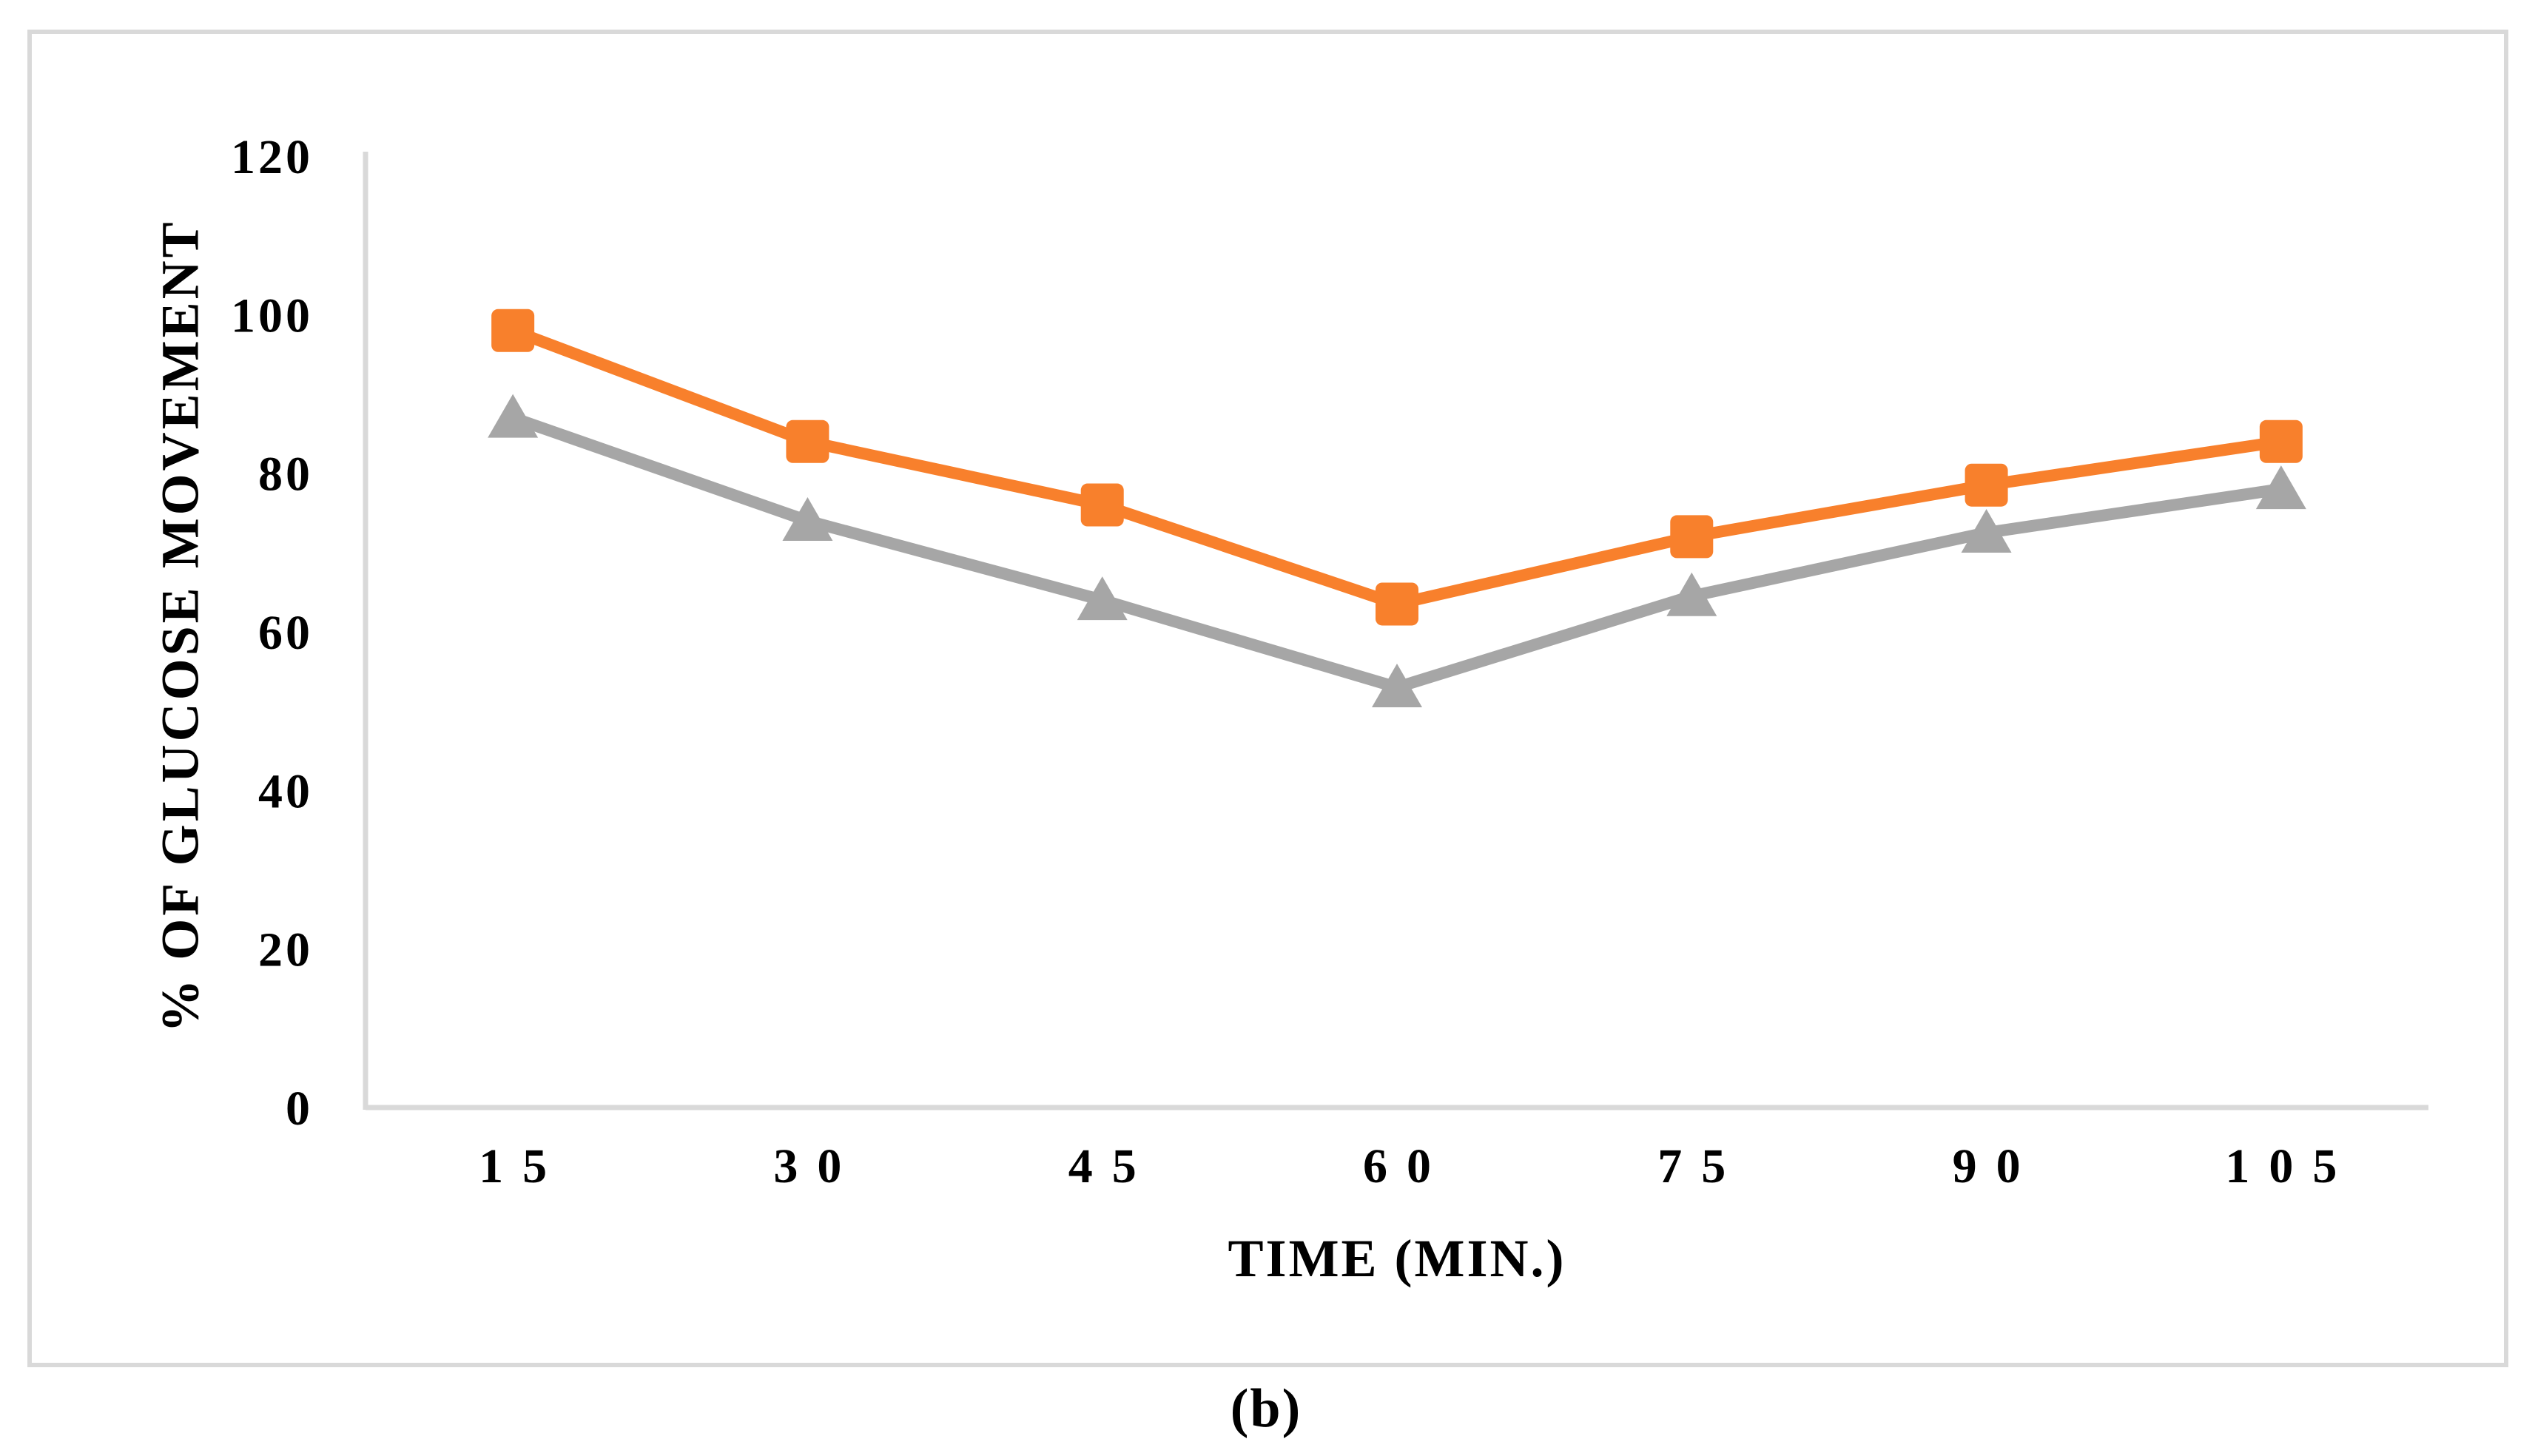  What do you see at coordinates (285, 950) in the screenshot?
I see `y-tick-label: 20` at bounding box center [285, 950].